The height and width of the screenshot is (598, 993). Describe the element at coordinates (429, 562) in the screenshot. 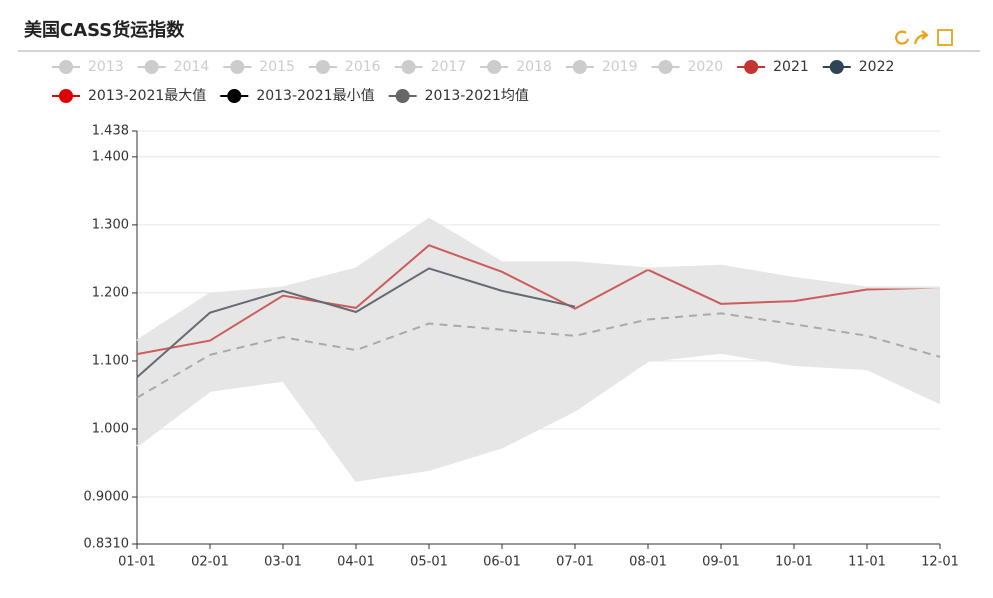

I see `x-tick-label: 05-01` at that location.